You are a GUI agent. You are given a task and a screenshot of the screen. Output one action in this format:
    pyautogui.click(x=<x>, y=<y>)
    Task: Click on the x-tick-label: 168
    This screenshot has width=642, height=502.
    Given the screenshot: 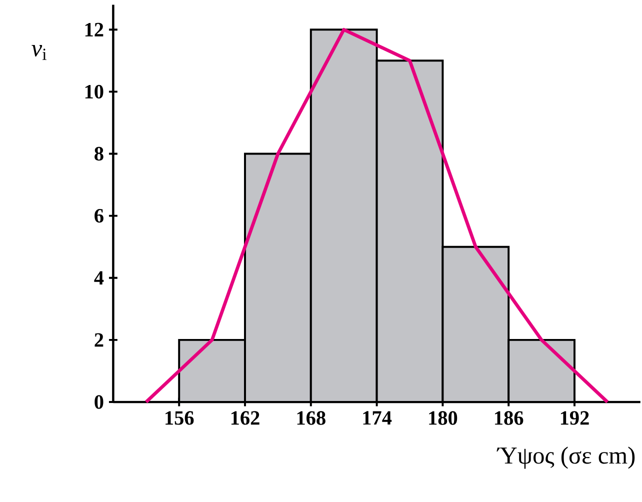 What is the action you would take?
    pyautogui.click(x=311, y=418)
    